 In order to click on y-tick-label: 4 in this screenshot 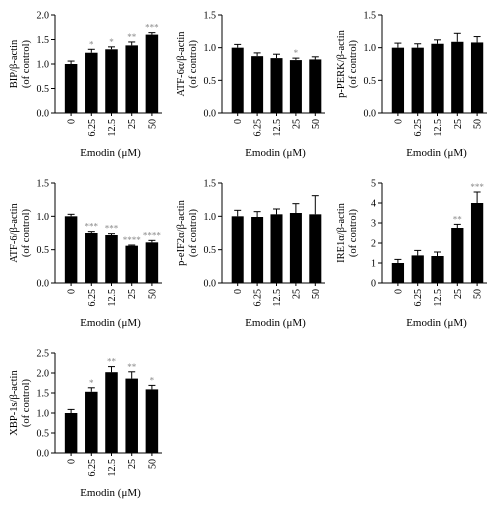, I will do `click(373, 204)`.